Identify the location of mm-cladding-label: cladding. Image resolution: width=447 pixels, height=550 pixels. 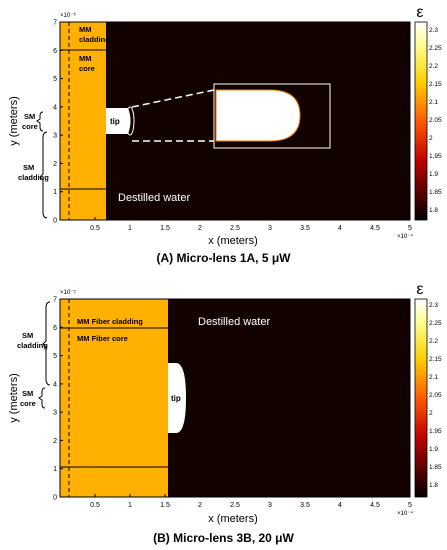
(94, 39).